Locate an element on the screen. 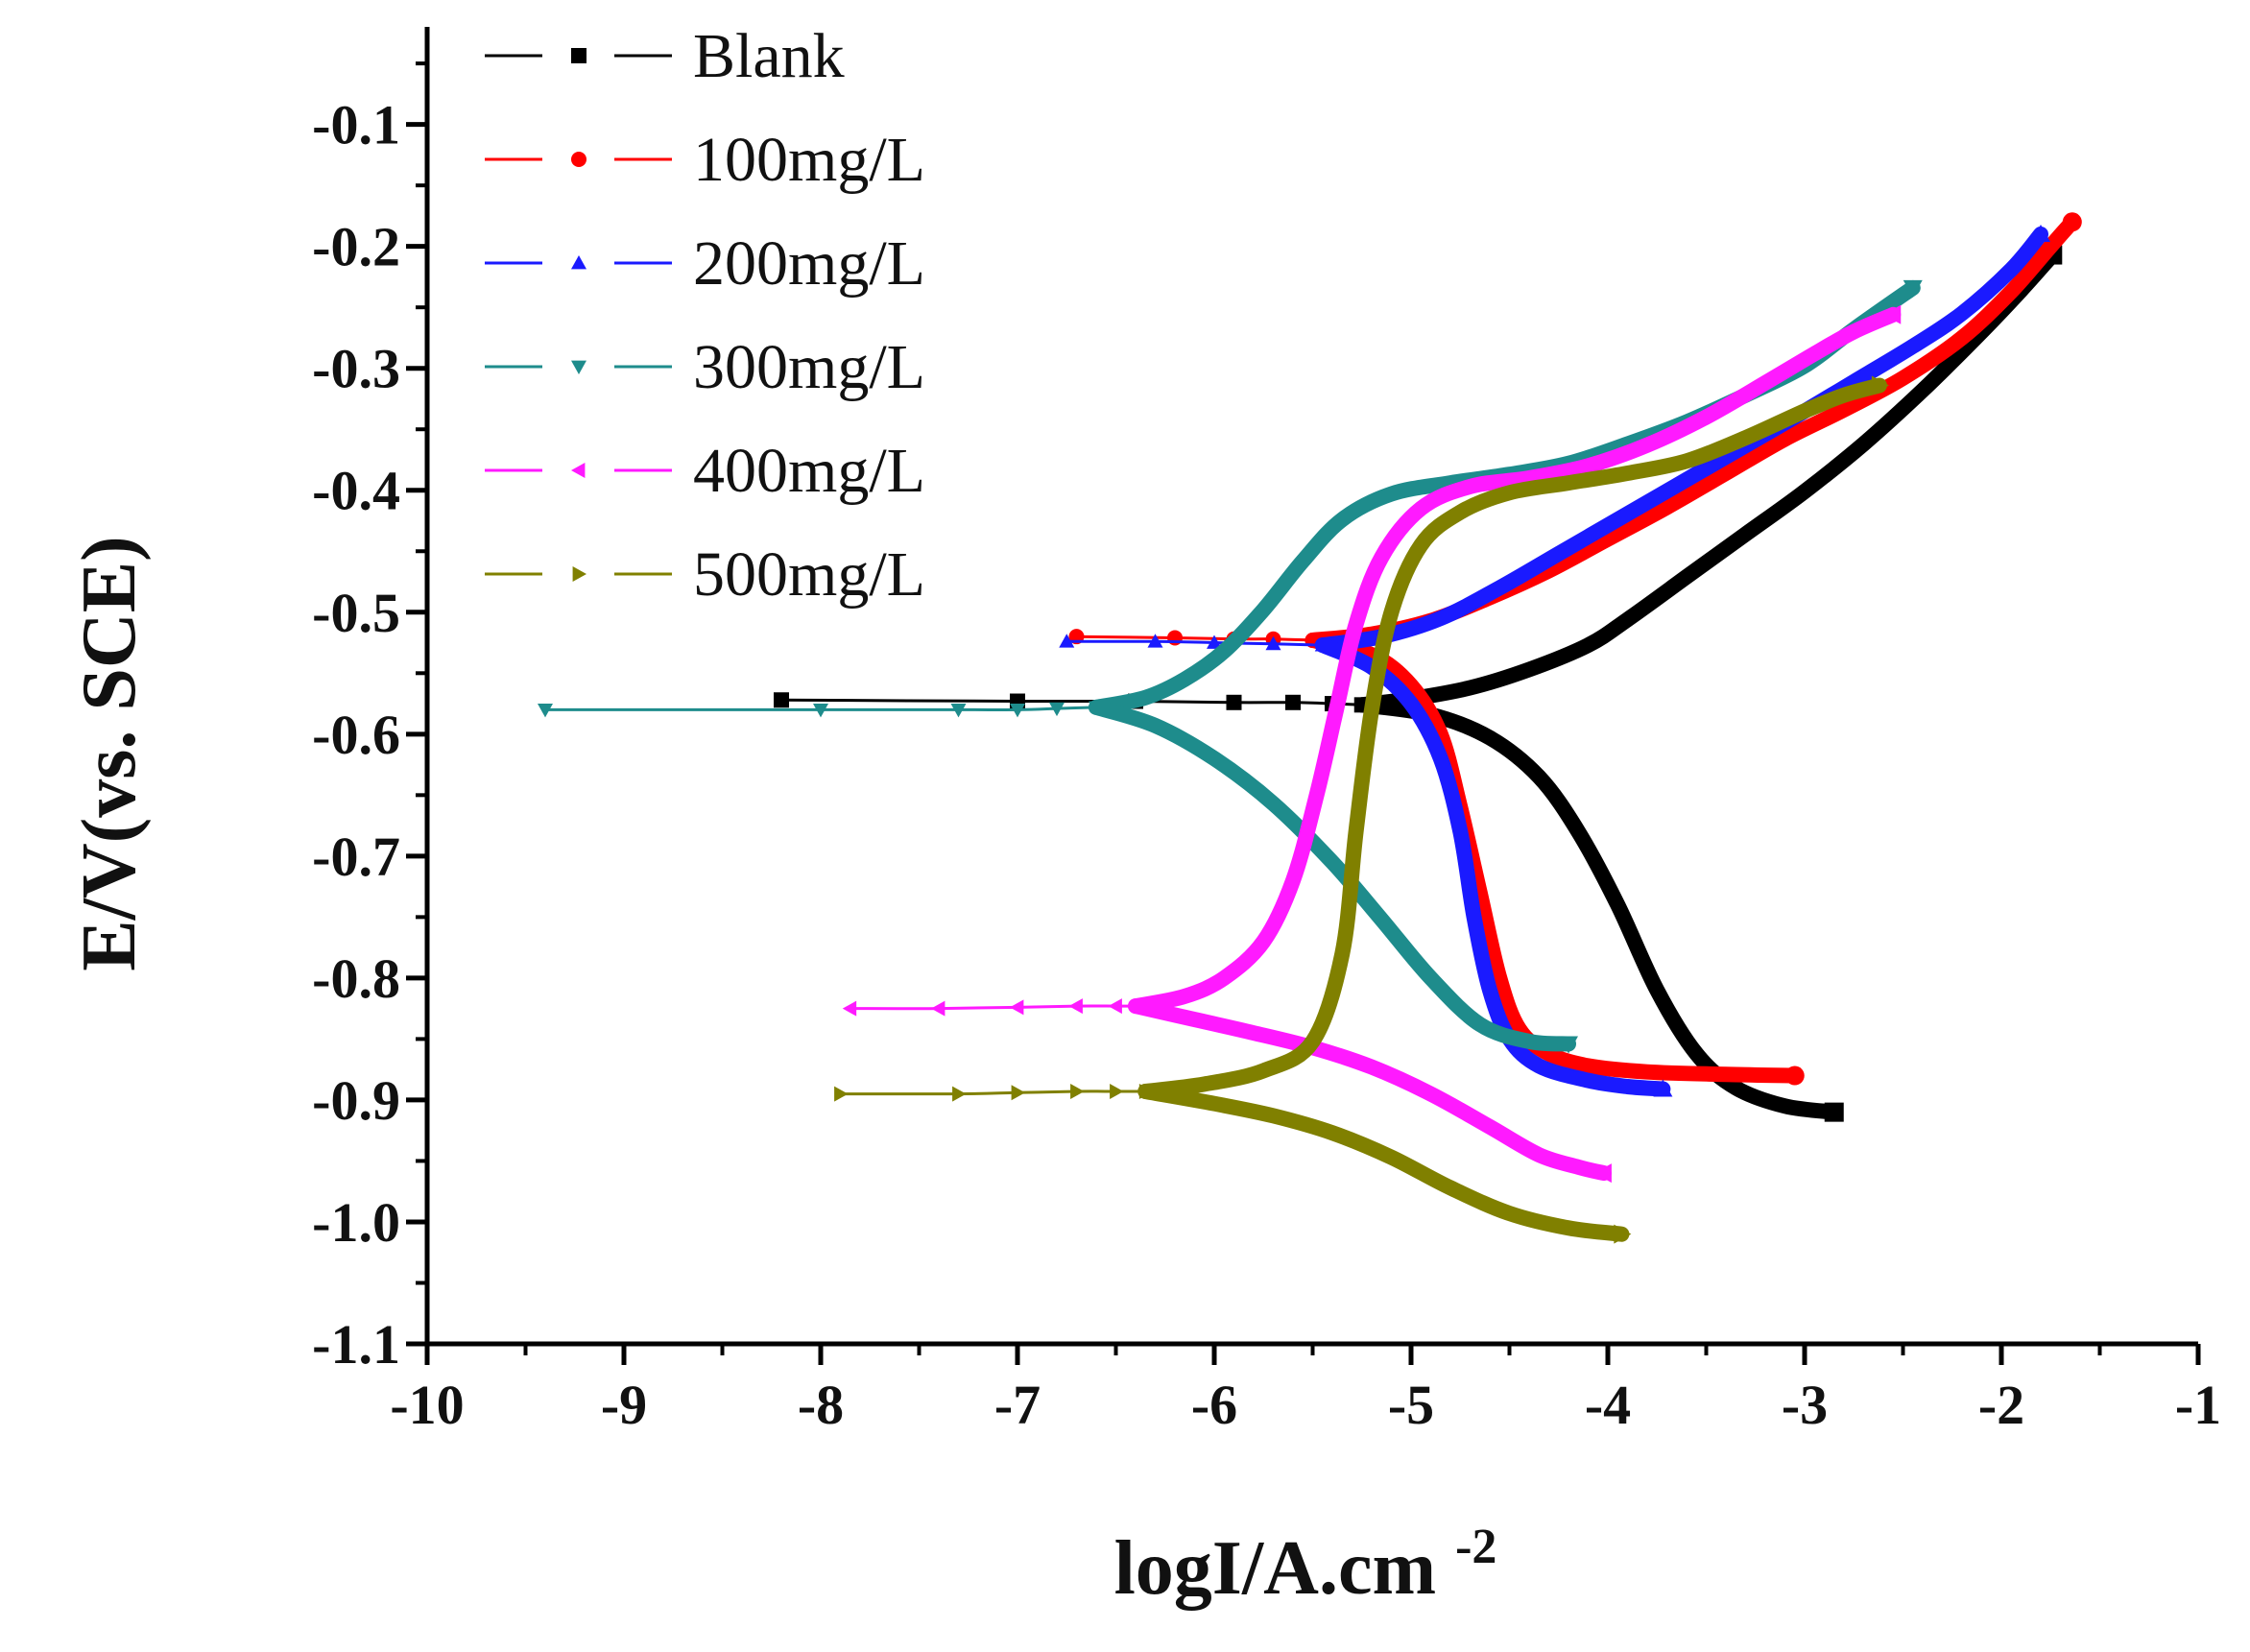 This screenshot has height=1652, width=2250. x-axis-label: logI/A.cm -2 is located at coordinates (1305, 1565).